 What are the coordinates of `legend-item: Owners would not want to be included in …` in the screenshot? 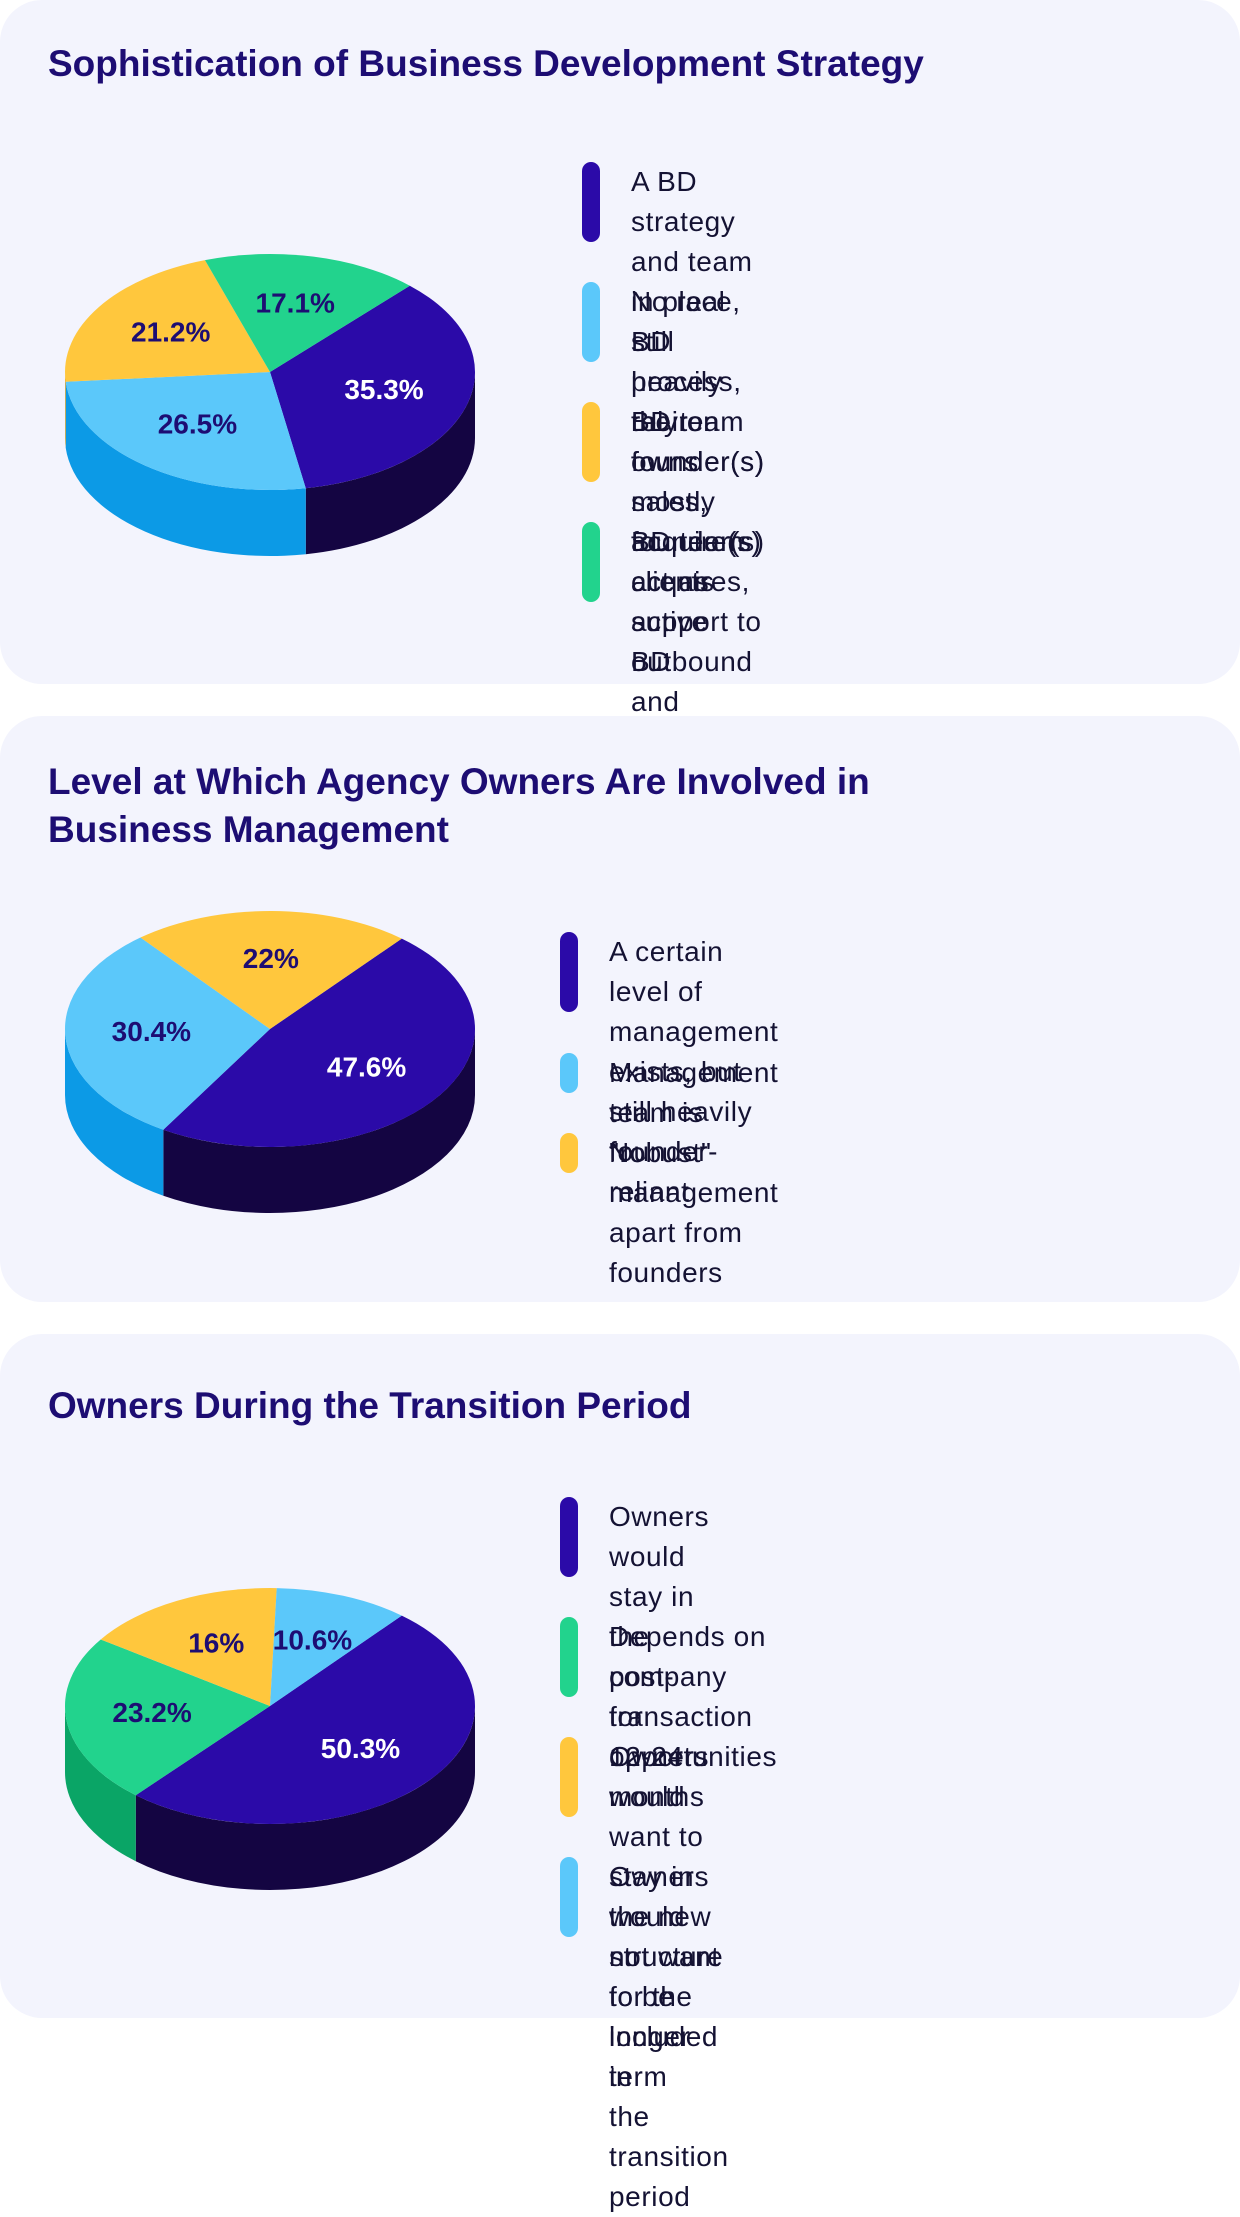 It's located at (644, 2037).